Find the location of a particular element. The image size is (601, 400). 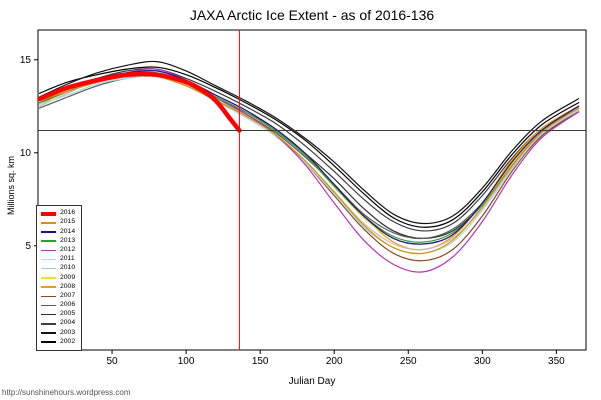

legend-swatch-2010 is located at coordinates (48, 268).